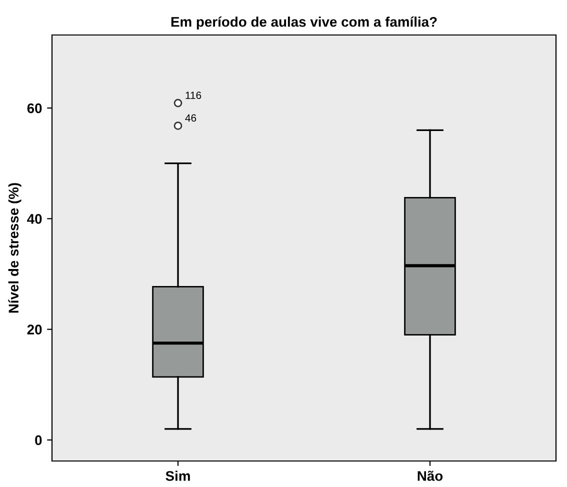 Image resolution: width=567 pixels, height=487 pixels. What do you see at coordinates (190, 118) in the screenshot?
I see `annotation: 46` at bounding box center [190, 118].